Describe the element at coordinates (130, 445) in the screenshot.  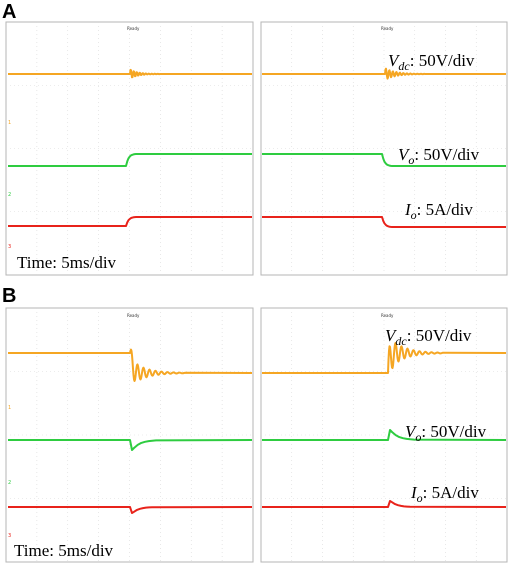
I see `trace-b-left-vo` at that location.